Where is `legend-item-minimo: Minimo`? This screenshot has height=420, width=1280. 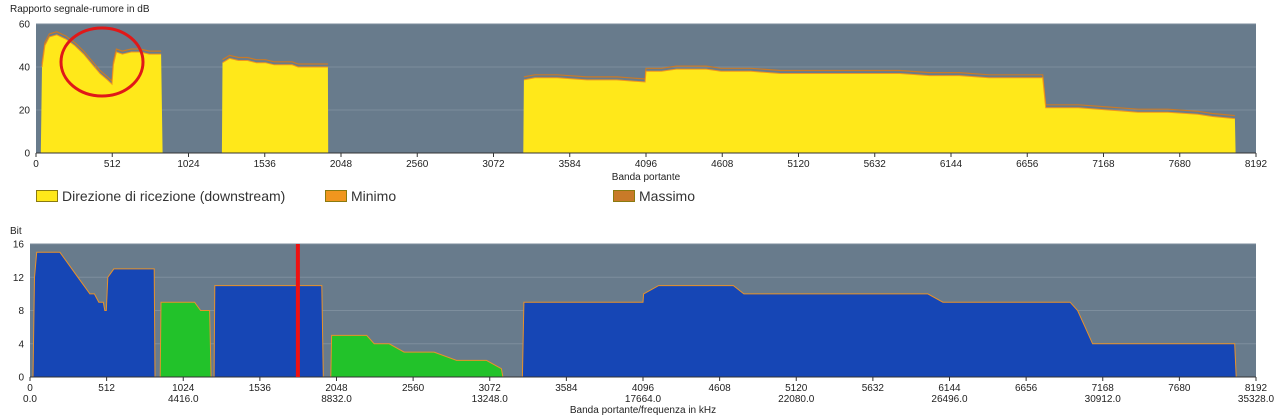
legend-item-minimo: Minimo is located at coordinates (360, 196).